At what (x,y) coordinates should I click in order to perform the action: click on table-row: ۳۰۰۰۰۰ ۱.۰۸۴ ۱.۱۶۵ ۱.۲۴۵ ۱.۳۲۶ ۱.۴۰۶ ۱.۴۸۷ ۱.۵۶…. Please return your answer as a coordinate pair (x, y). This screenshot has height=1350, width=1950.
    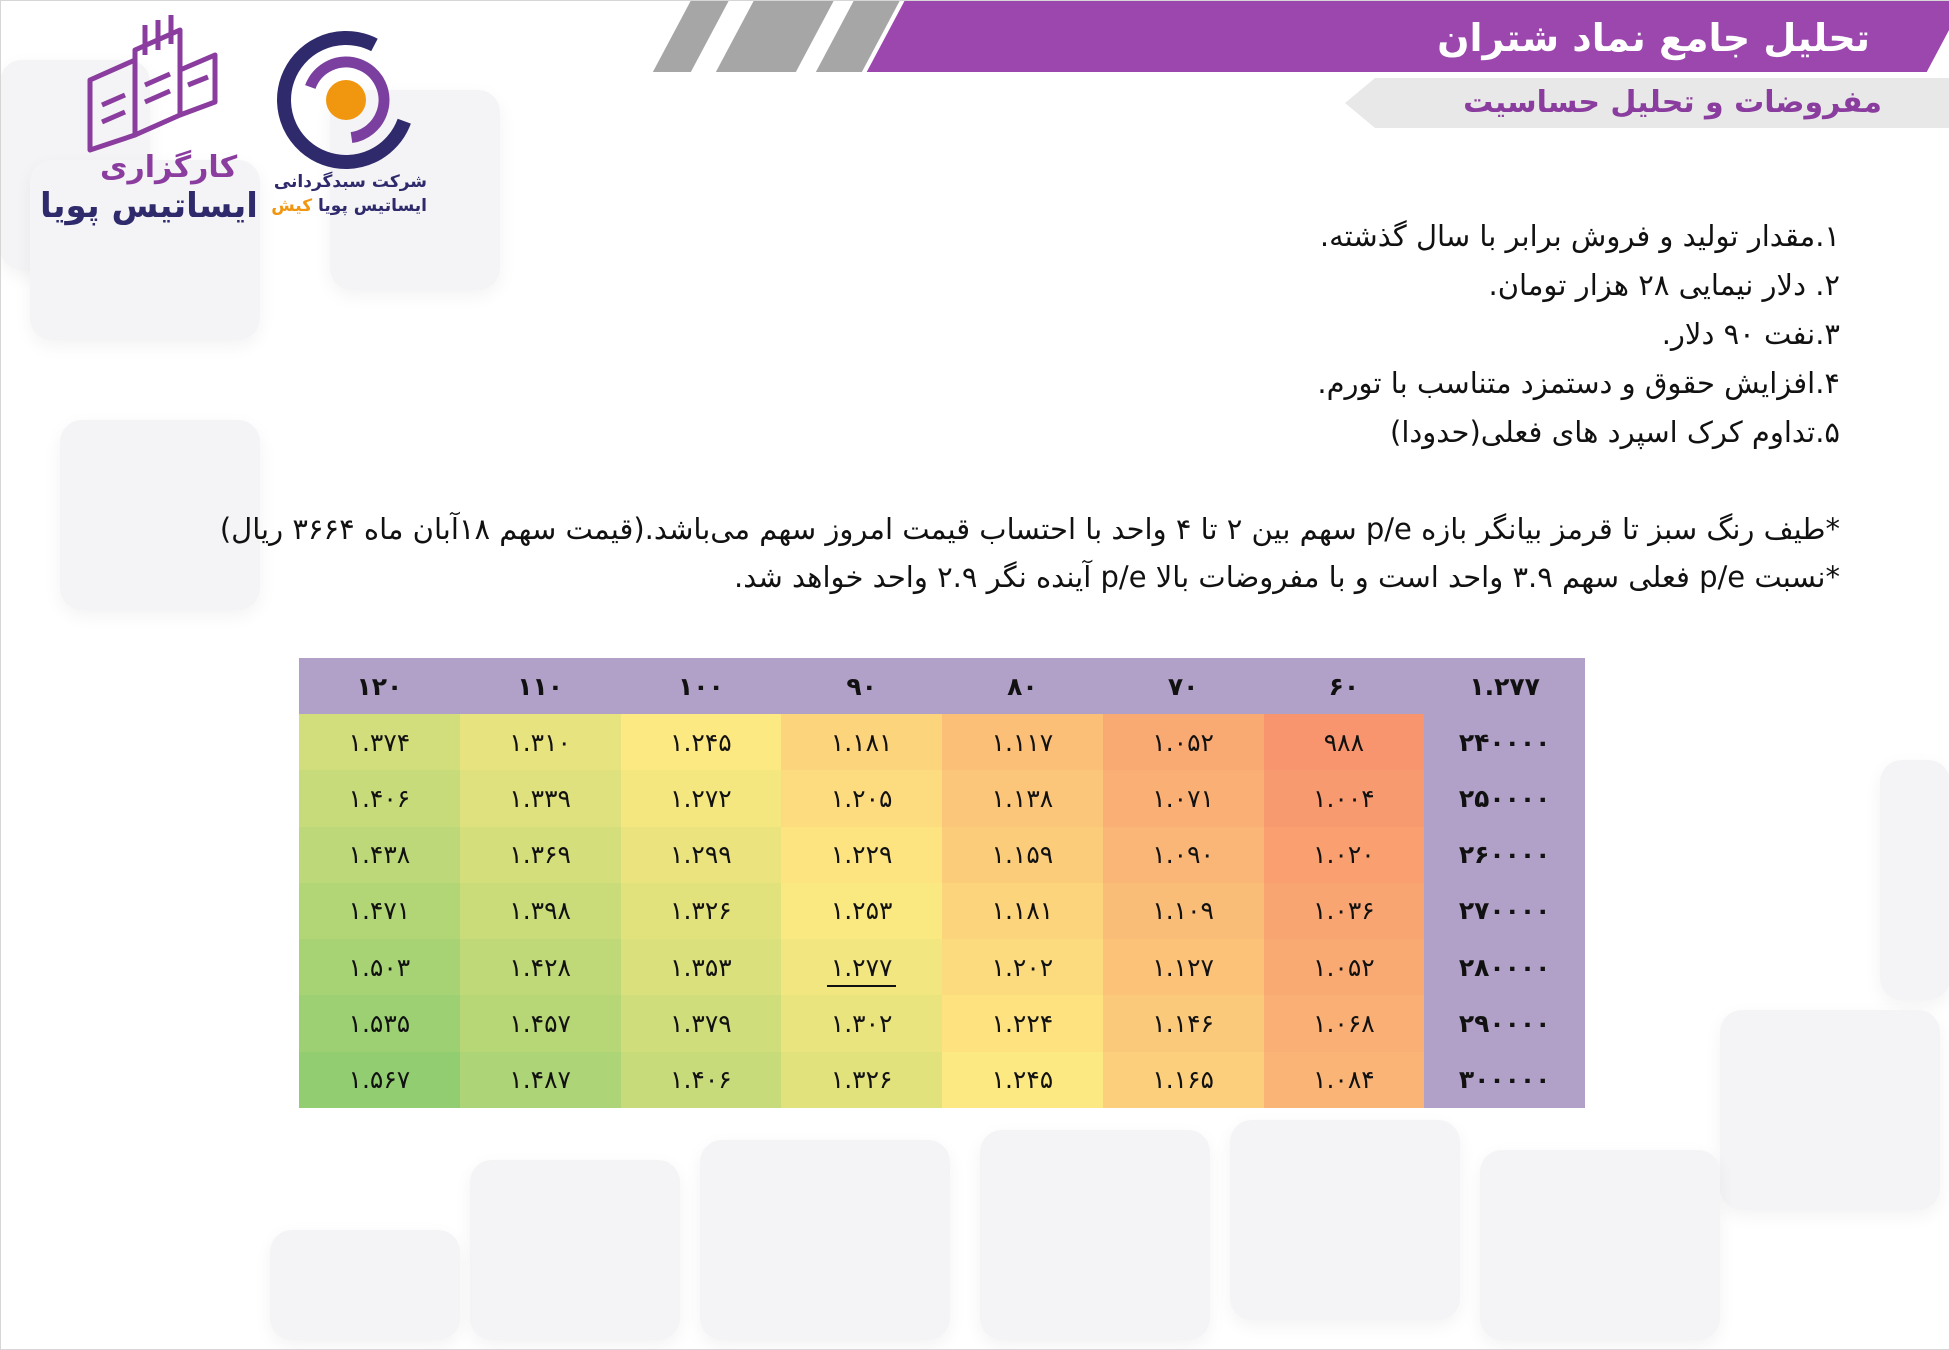
    Looking at the image, I should click on (942, 1079).